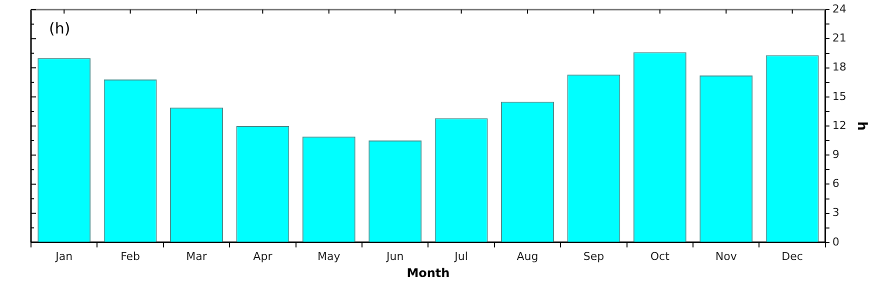 This screenshot has width=877, height=283. Describe the element at coordinates (861, 126) in the screenshot. I see `y-axis-title: h` at that location.